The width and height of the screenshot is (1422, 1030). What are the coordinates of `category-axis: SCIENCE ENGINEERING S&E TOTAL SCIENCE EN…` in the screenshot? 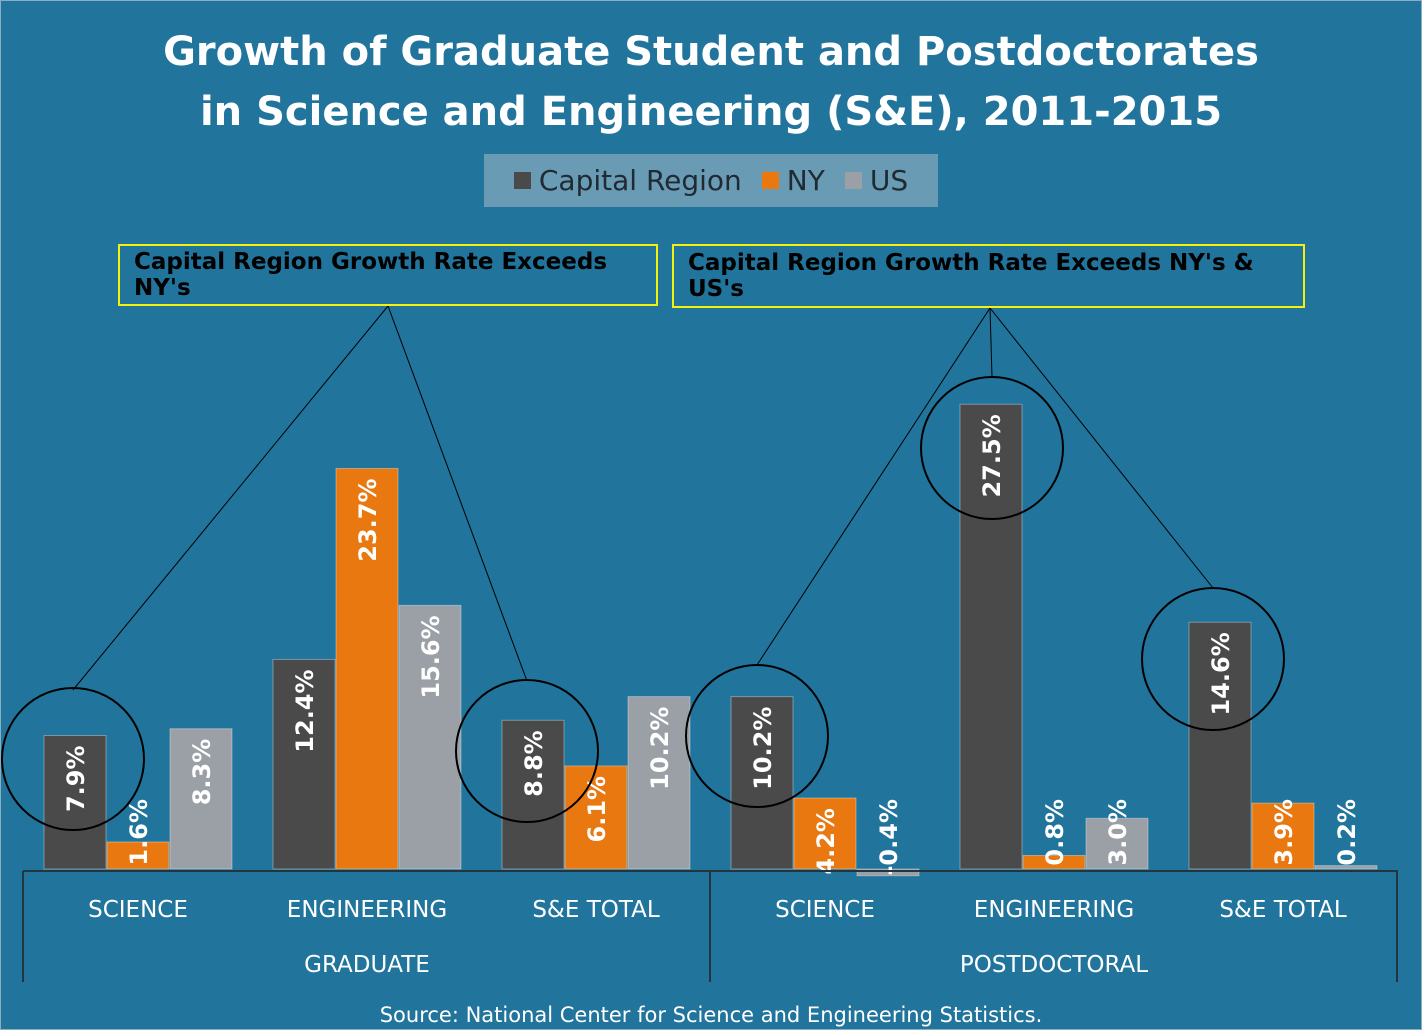 It's located at (710, 926).